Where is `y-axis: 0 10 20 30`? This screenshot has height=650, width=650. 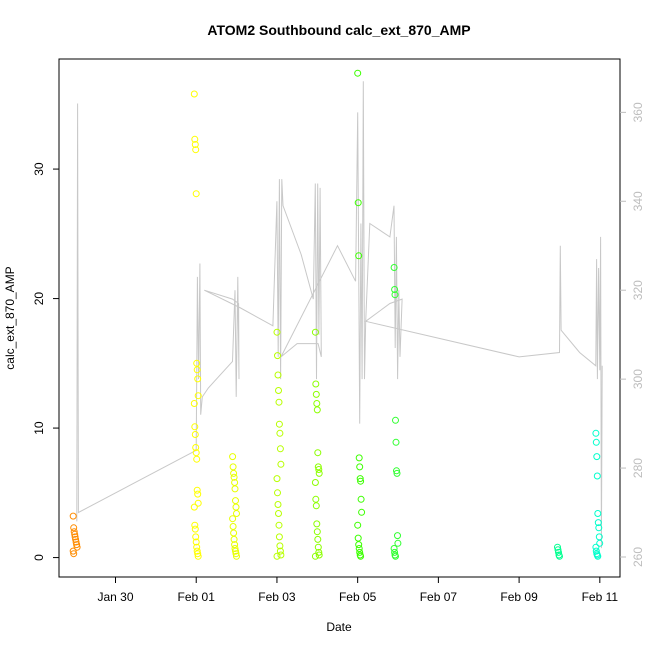 y-axis: 0 10 20 30 is located at coordinates (45, 361).